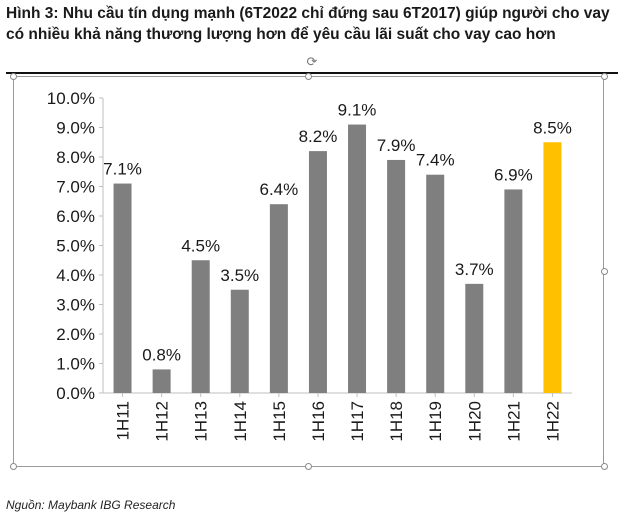  Describe the element at coordinates (75, 393) in the screenshot. I see `y-tick-label: 0.0%` at that location.